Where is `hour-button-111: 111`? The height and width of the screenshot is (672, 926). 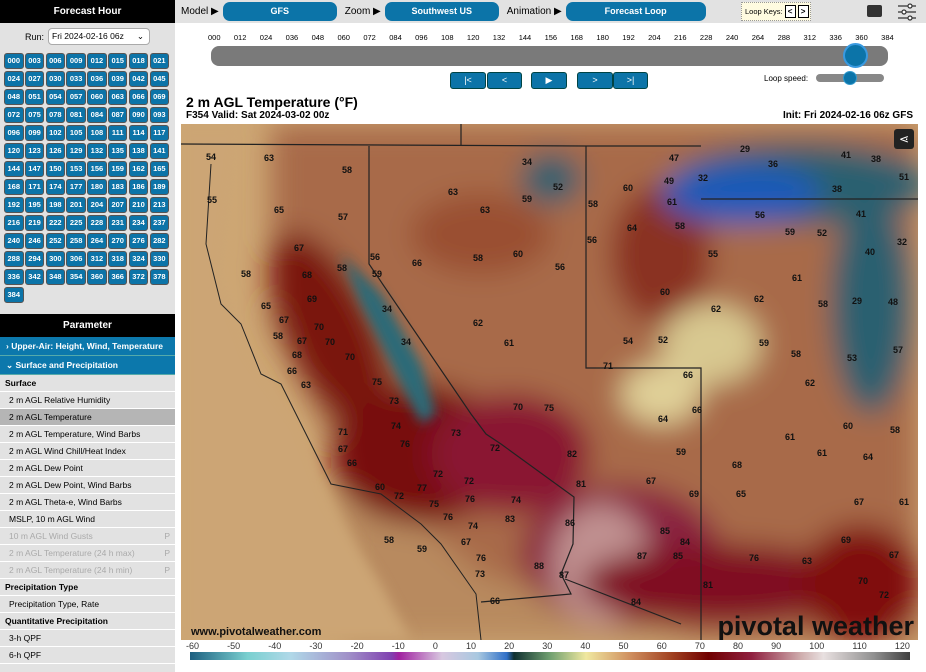
hour-button-111: 111 is located at coordinates (117, 133).